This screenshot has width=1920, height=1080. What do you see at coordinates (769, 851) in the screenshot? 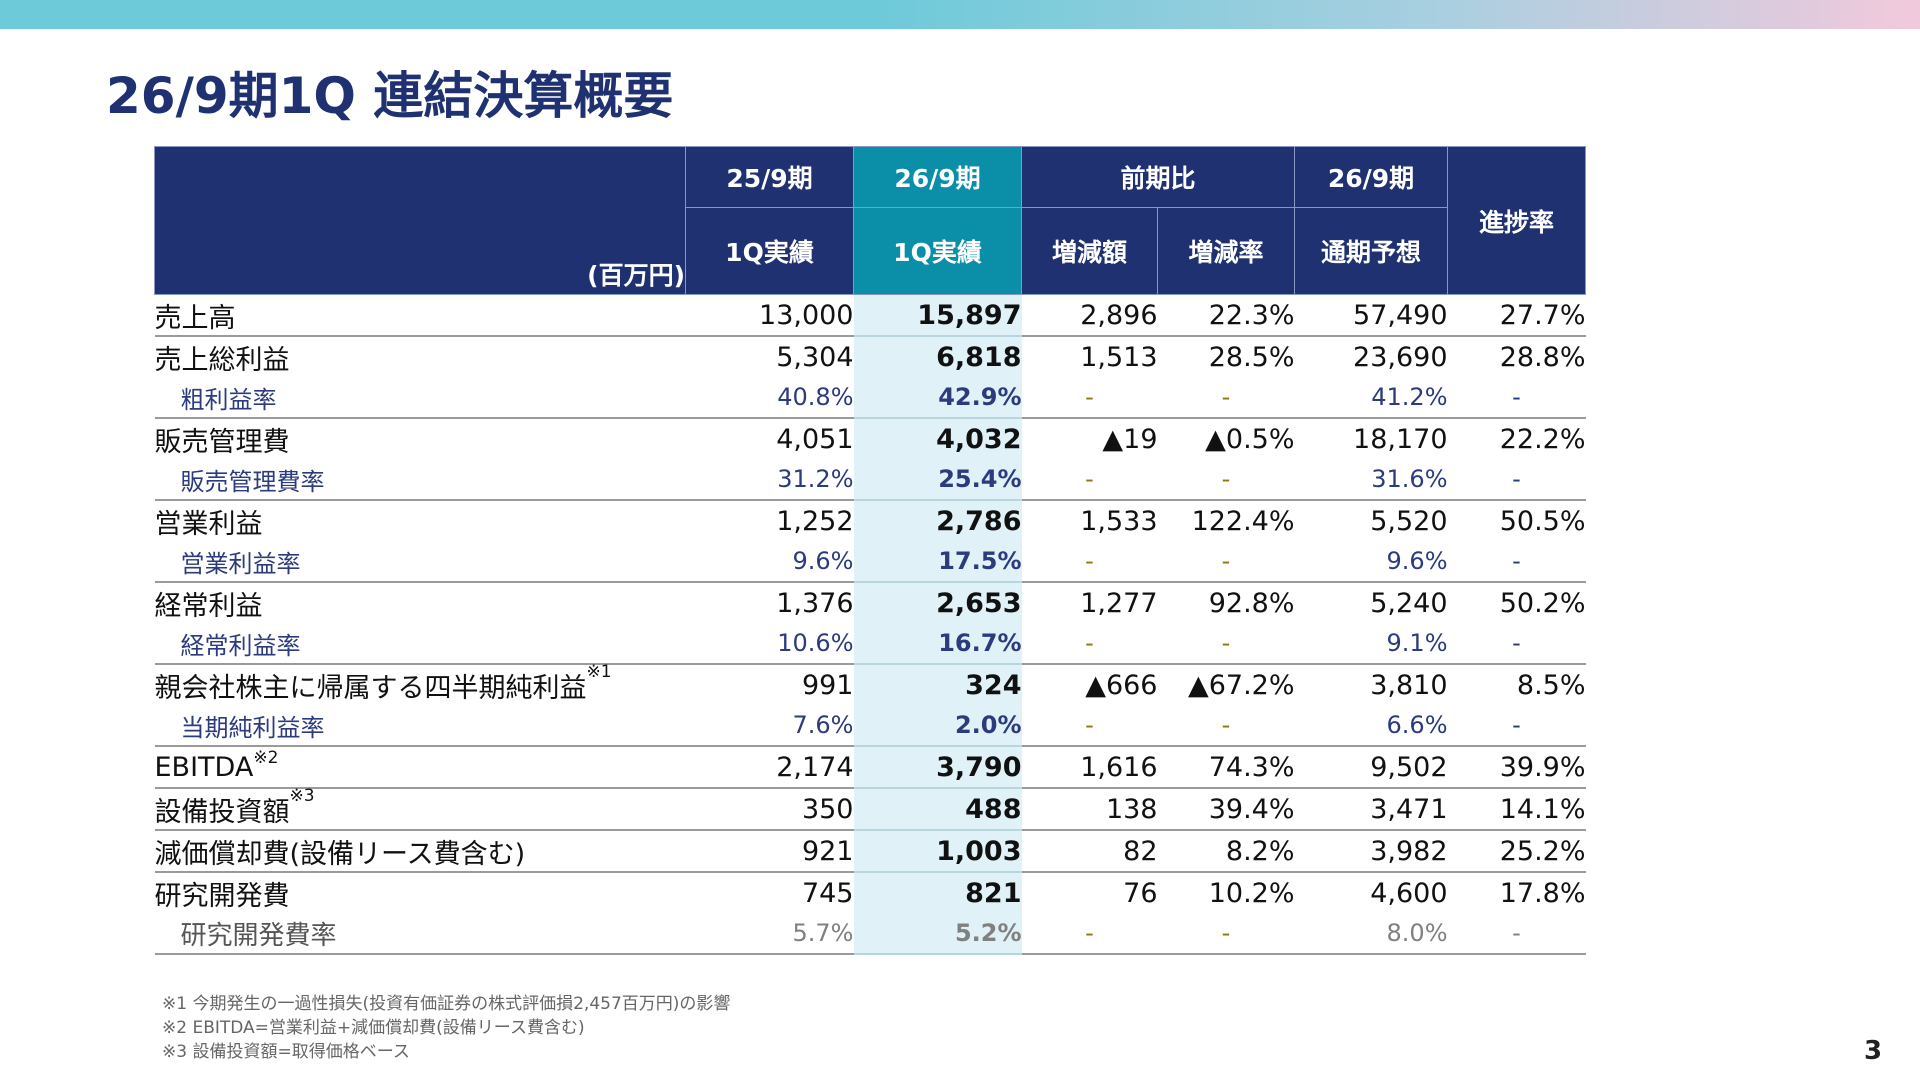
I see `cell-value: 921` at bounding box center [769, 851].